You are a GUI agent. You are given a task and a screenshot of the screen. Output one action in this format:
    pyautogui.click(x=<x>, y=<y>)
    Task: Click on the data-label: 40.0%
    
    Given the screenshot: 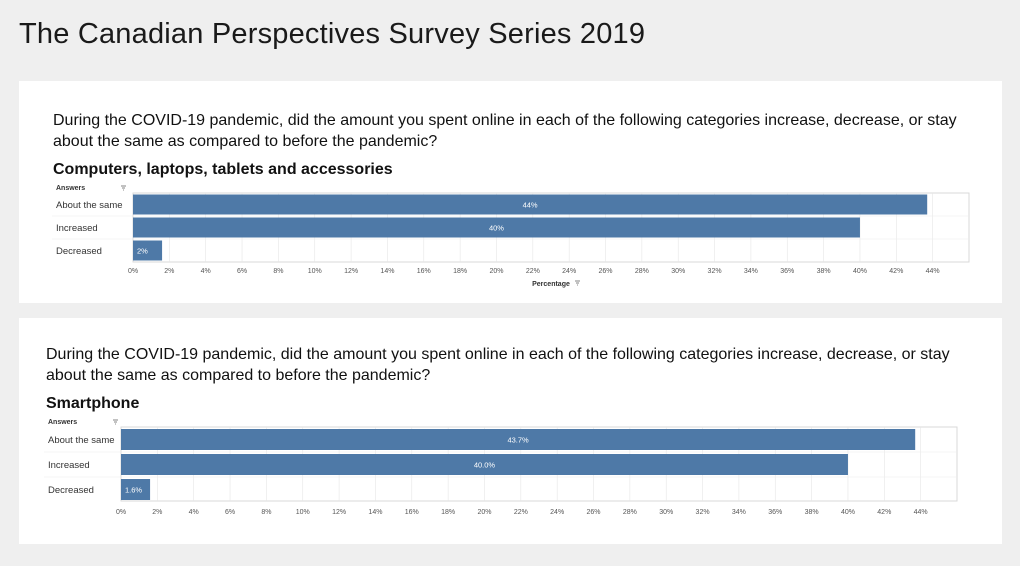 What is the action you would take?
    pyautogui.click(x=485, y=465)
    